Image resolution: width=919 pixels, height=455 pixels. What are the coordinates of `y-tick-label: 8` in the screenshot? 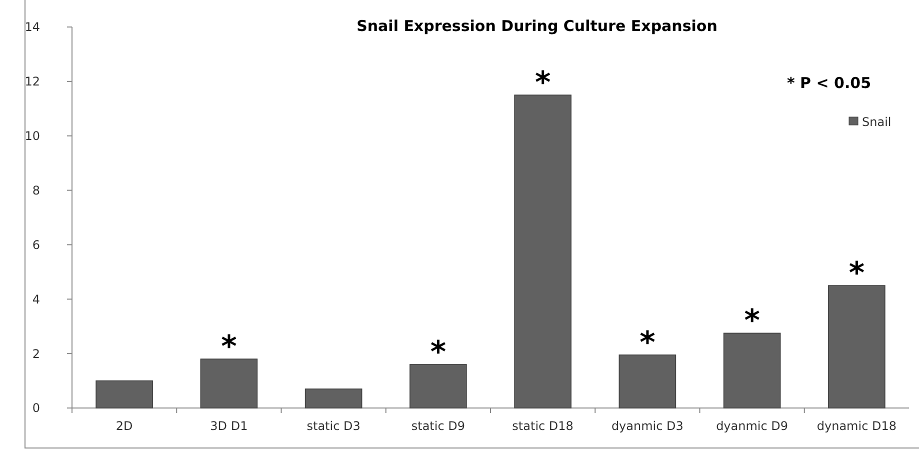 It's located at (36, 190).